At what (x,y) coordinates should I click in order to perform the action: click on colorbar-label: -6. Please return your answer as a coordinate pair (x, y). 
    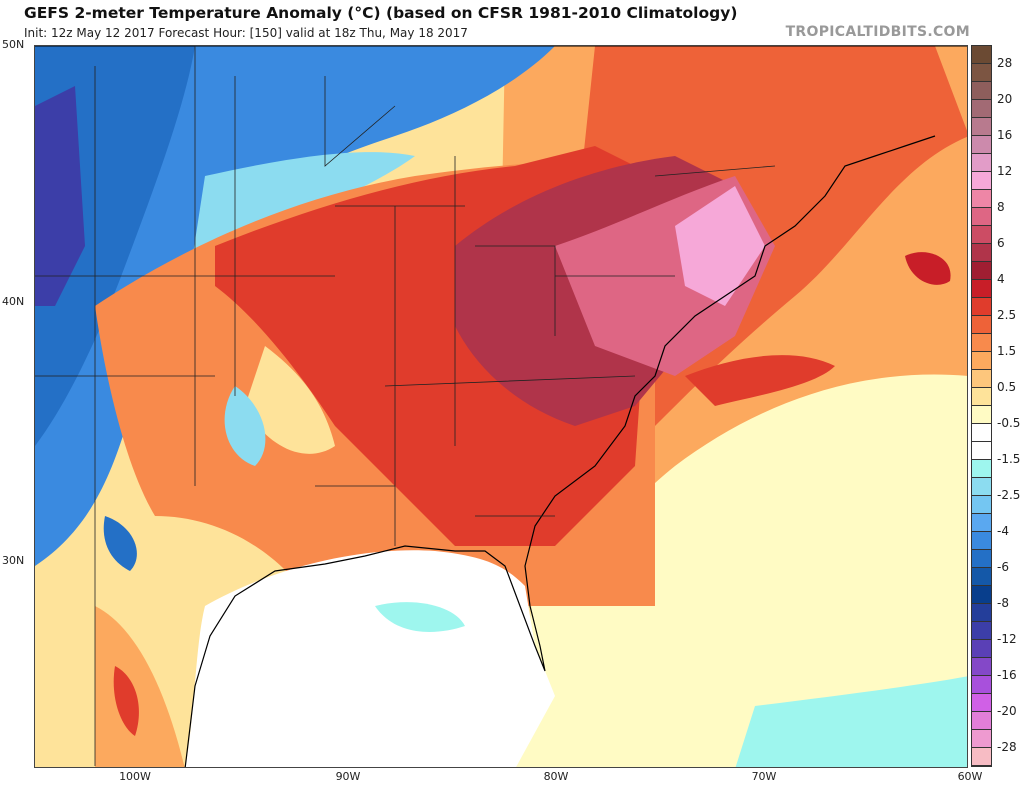
    Looking at the image, I should click on (1003, 567).